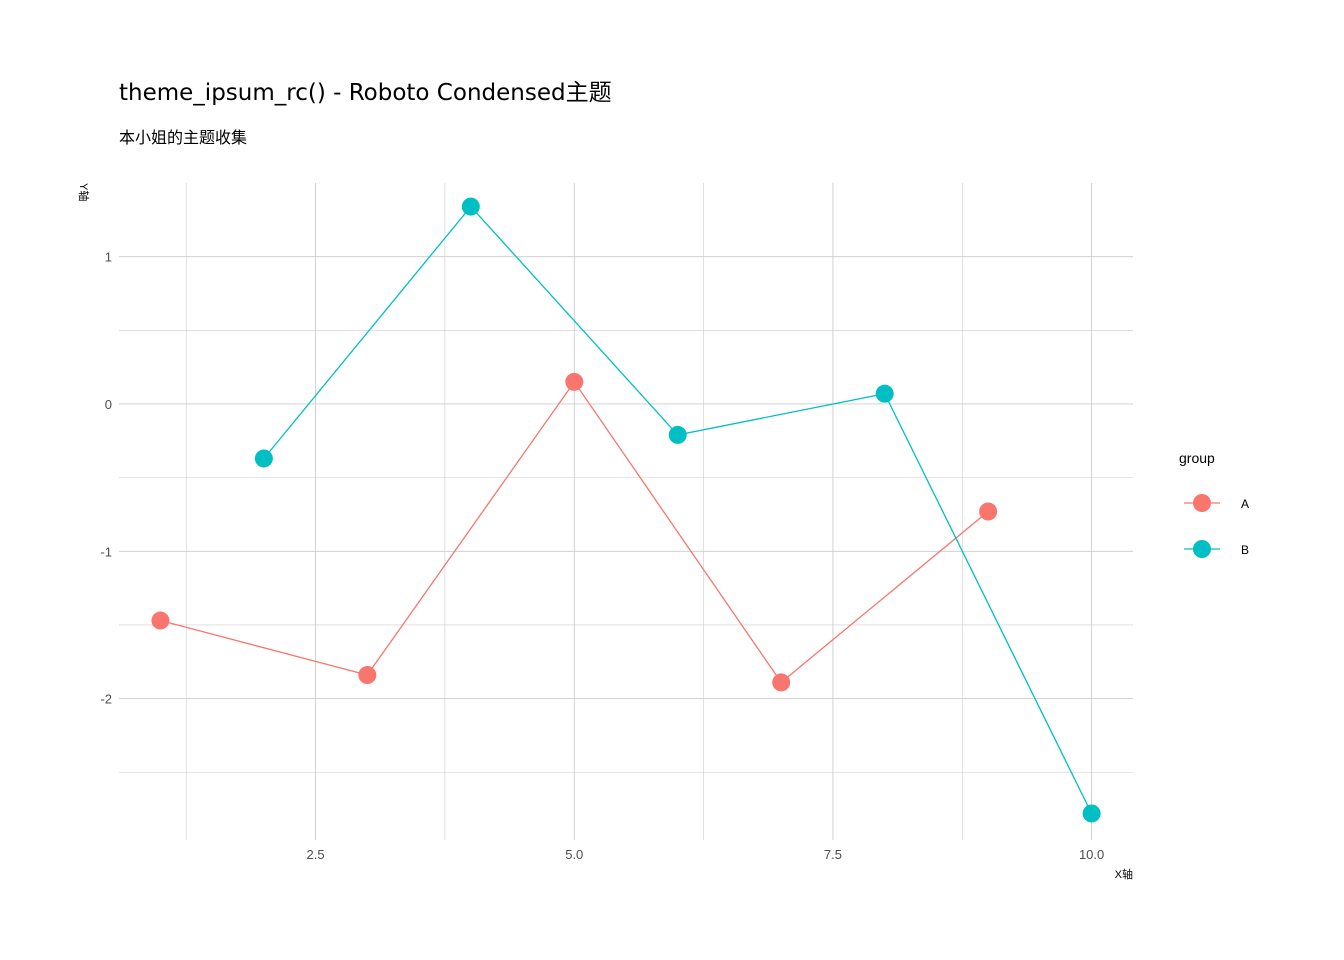 Image resolution: width=1344 pixels, height=960 pixels. I want to click on x-tick-label: 7.5, so click(833, 854).